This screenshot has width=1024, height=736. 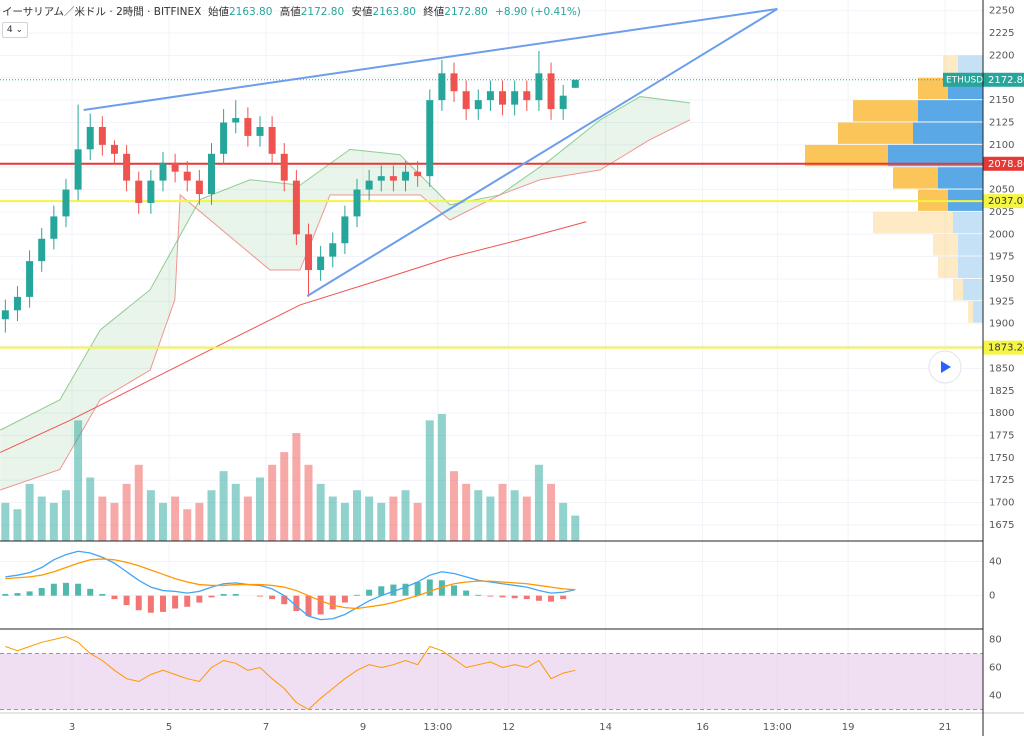 I want to click on signal-line, so click(x=290, y=584).